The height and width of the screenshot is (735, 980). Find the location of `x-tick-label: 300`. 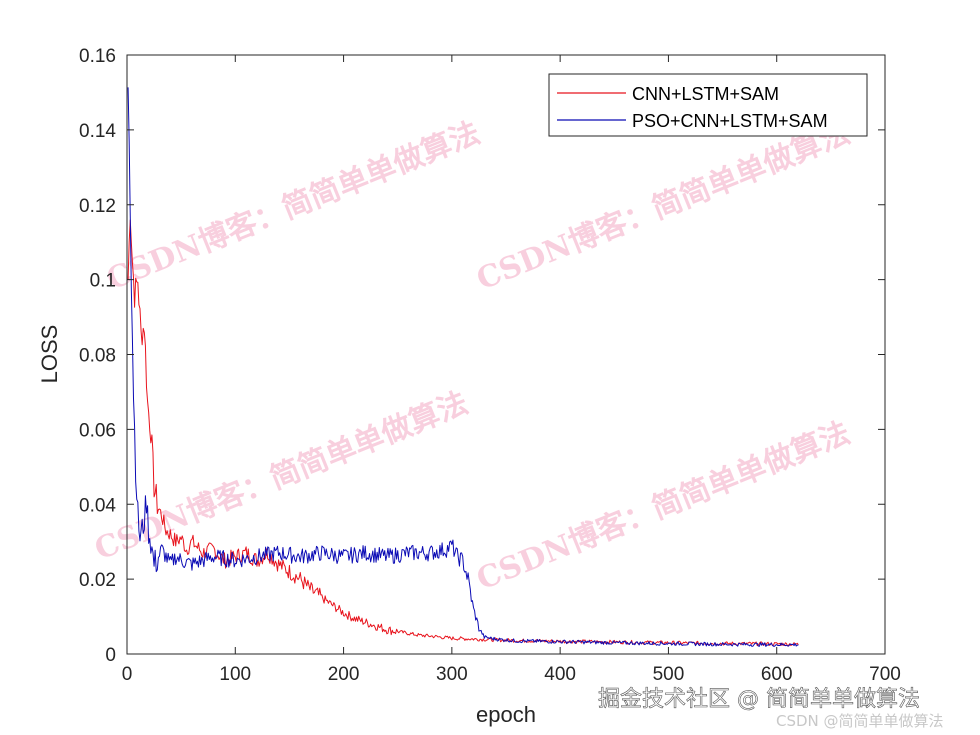

x-tick-label: 300 is located at coordinates (452, 674).